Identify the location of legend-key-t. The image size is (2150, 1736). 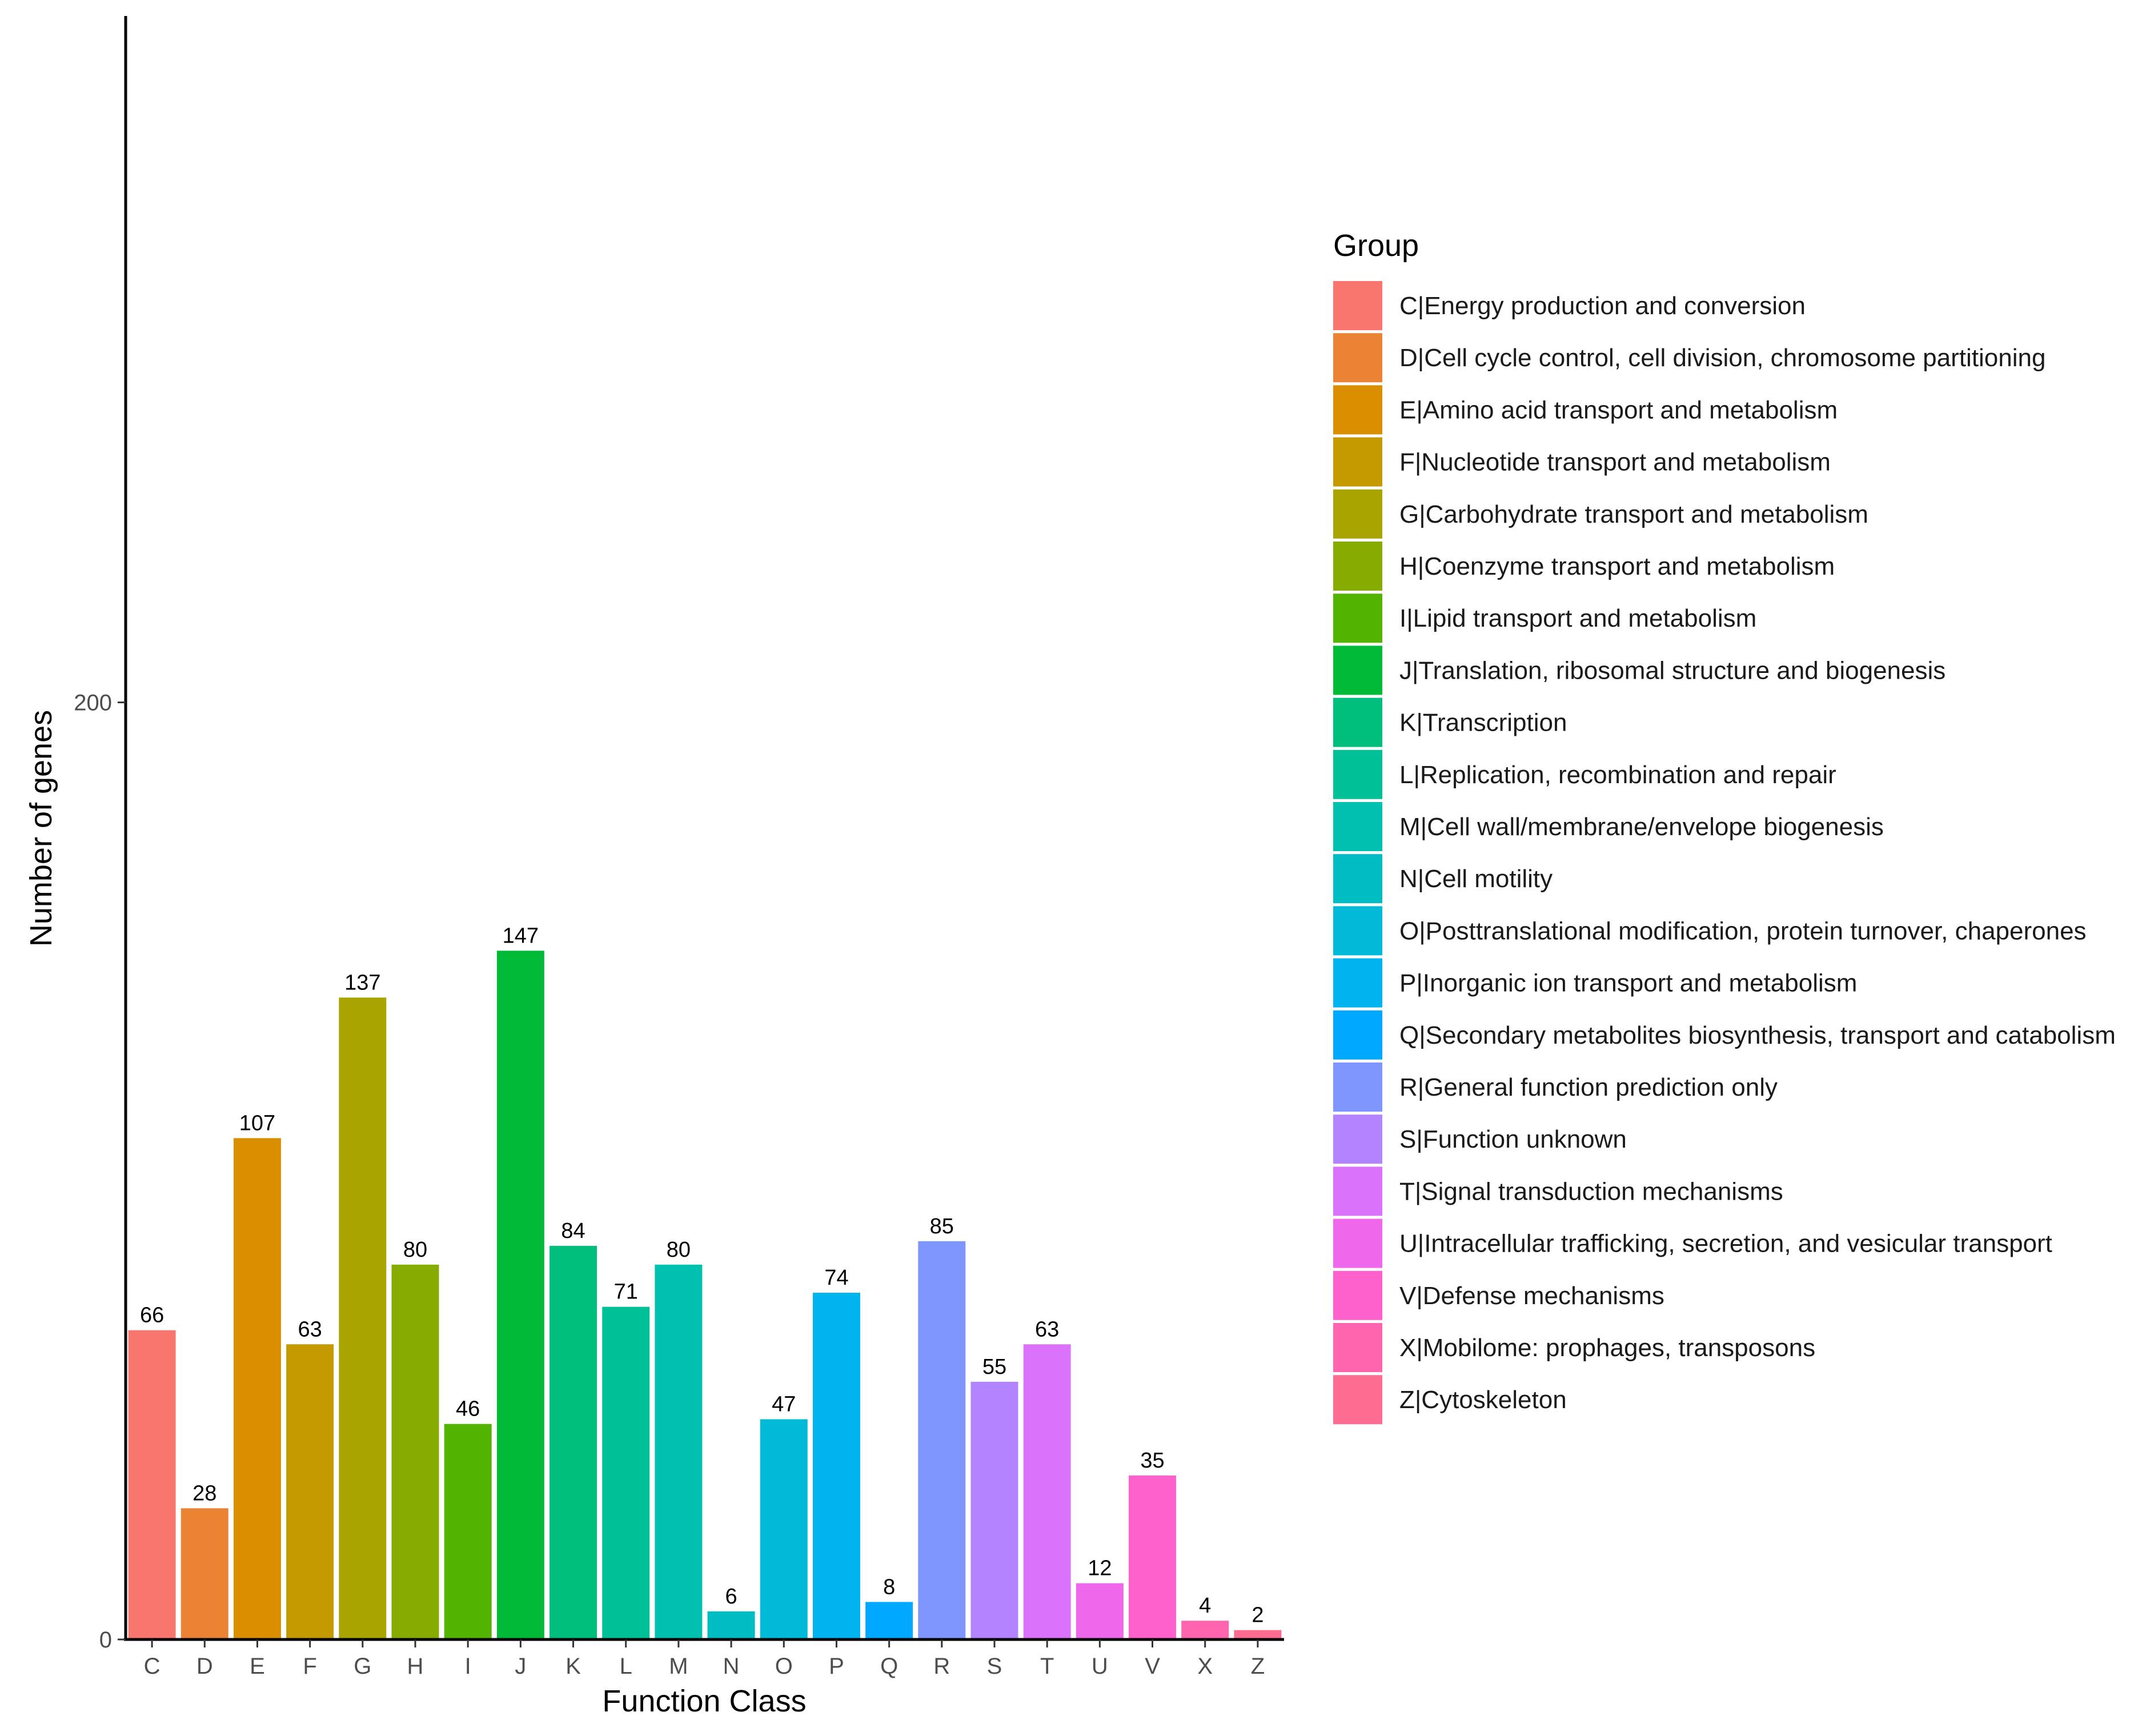
(1358, 1191).